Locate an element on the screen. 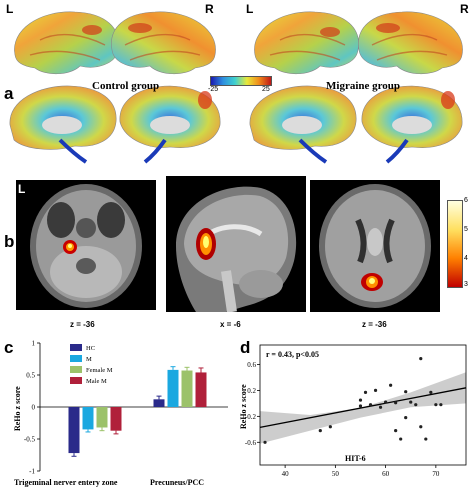 The width and height of the screenshot is (472, 489). control-lateral-right-brain is located at coordinates (163, 43).